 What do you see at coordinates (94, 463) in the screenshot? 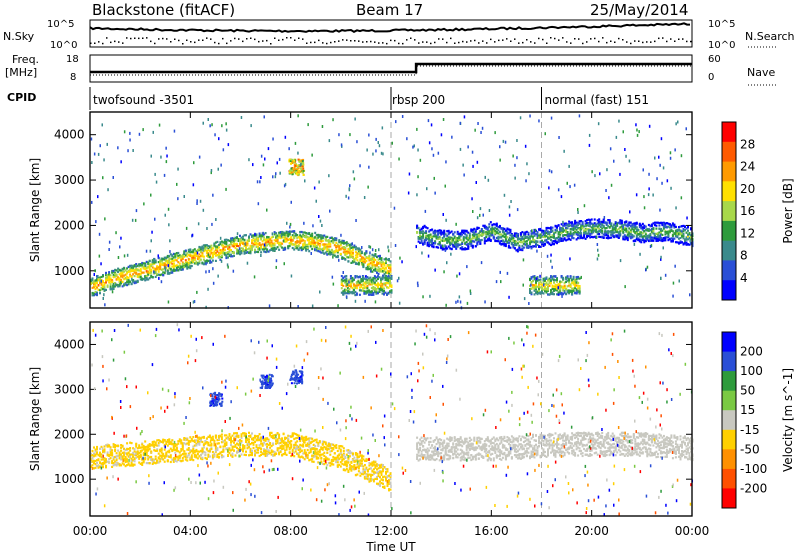
I see `velocity-point` at bounding box center [94, 463].